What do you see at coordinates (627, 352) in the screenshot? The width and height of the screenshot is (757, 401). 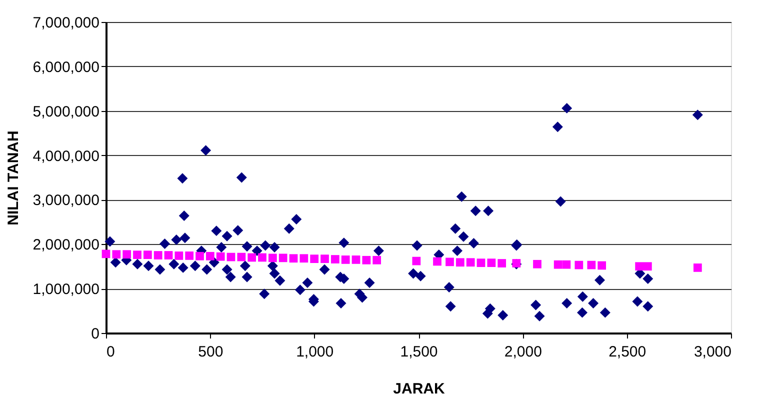 I see `x-tick-label: 2,500` at bounding box center [627, 352].